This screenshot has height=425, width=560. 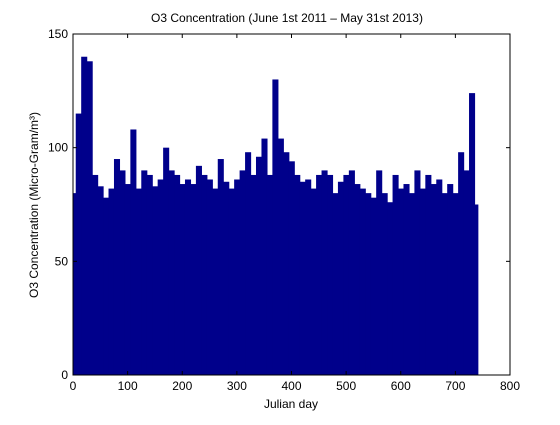 I want to click on x-tick-label: 700, so click(x=455, y=386).